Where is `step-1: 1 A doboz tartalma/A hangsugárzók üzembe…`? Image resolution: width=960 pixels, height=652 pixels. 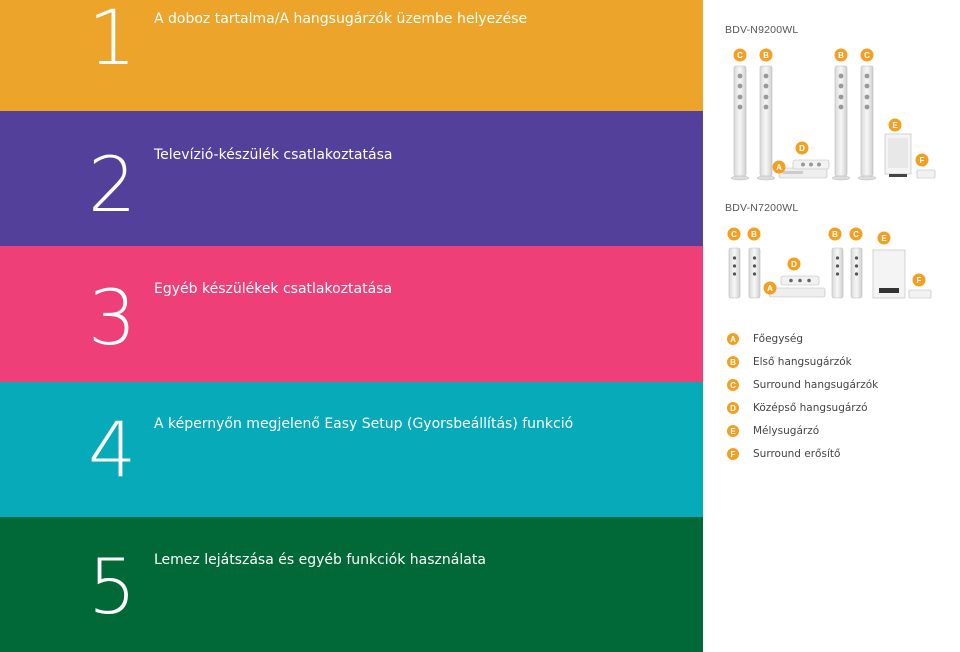 step-1: 1 A doboz tartalma/A hangsugárzók üzembe… is located at coordinates (351, 55).